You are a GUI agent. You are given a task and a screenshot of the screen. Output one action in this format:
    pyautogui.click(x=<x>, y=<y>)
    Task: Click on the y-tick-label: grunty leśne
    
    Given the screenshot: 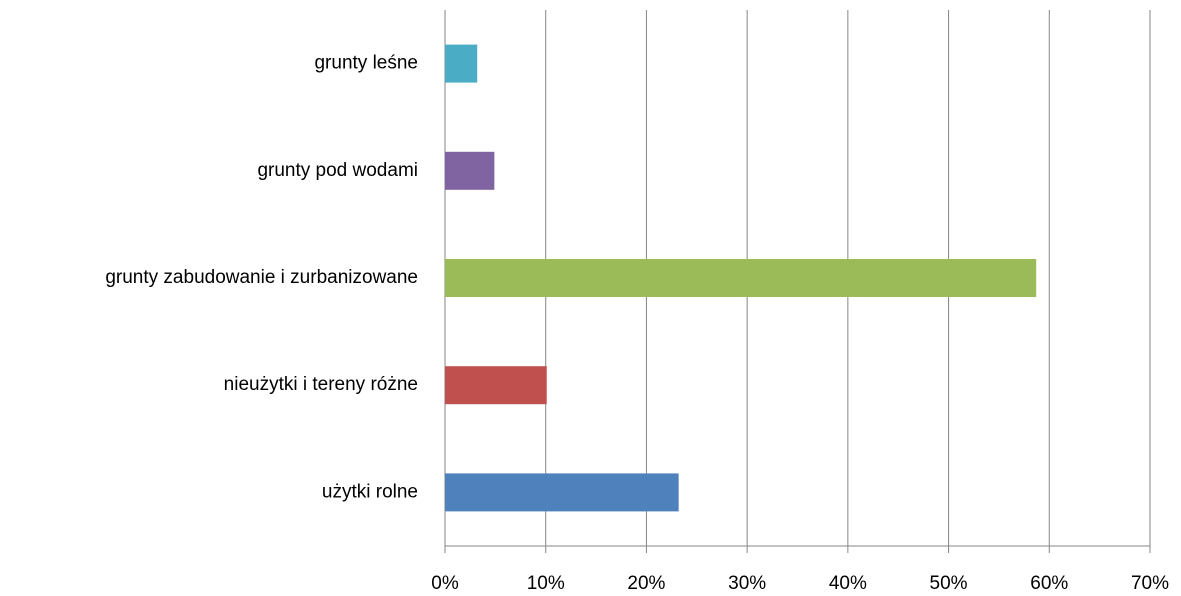 What is the action you would take?
    pyautogui.click(x=366, y=63)
    